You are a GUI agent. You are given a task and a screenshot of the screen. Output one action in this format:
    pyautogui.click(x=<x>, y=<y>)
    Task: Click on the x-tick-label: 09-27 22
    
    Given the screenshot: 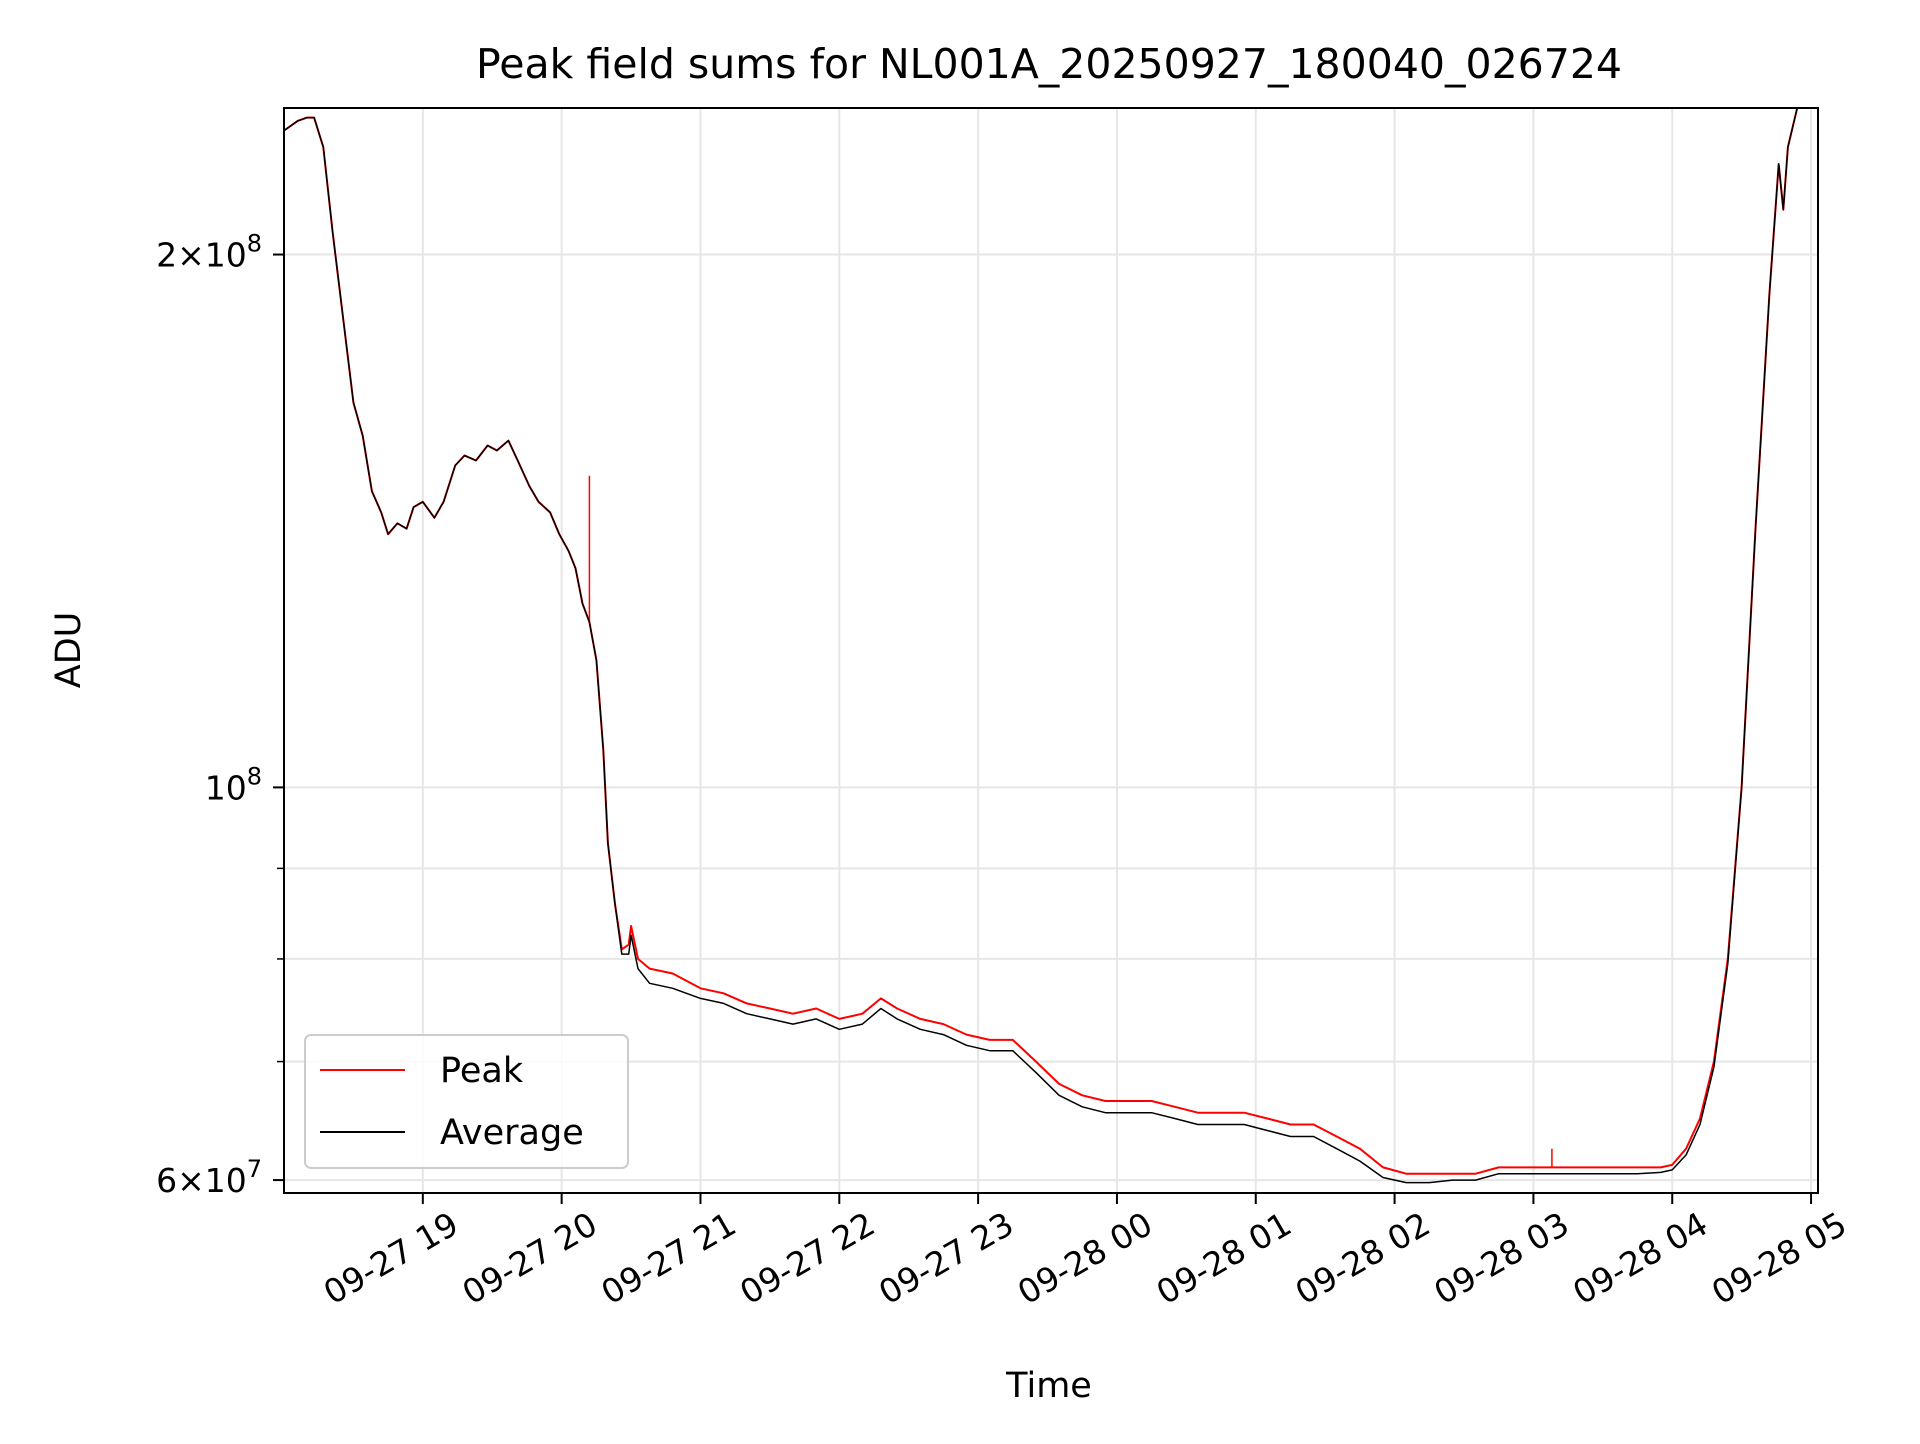 What is the action you would take?
    pyautogui.click(x=807, y=1258)
    